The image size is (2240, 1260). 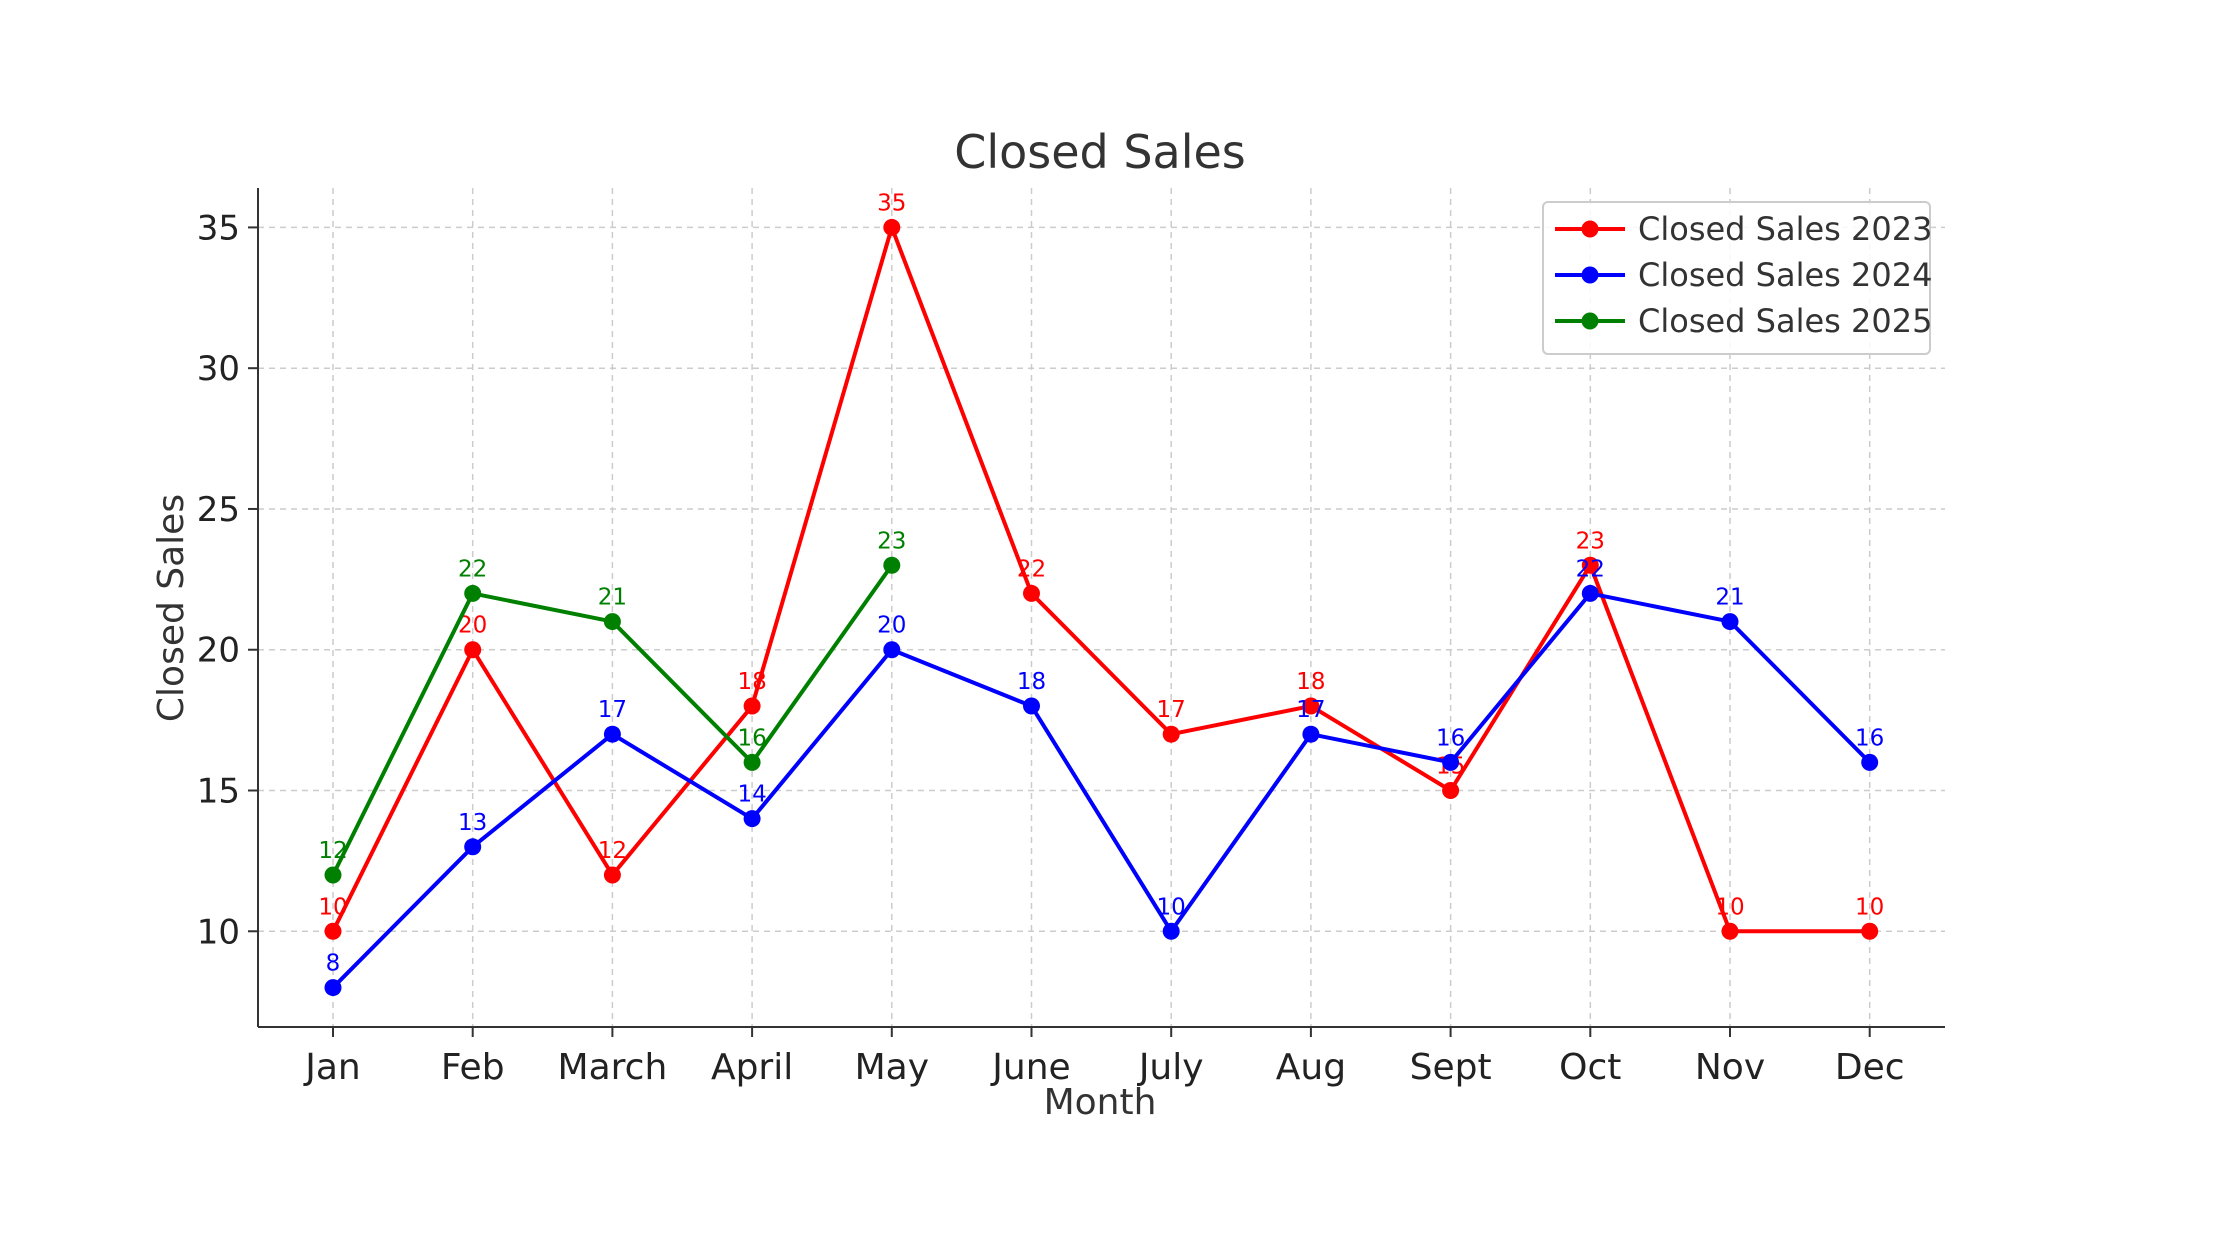 What do you see at coordinates (751, 795) in the screenshot?
I see `data-label: 14` at bounding box center [751, 795].